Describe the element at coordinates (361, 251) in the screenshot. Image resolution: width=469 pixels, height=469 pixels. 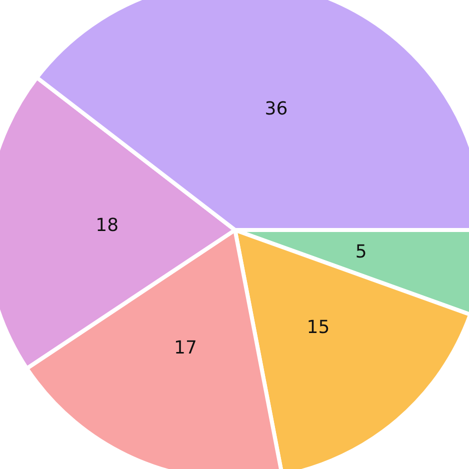
I see `data-label: 5` at that location.